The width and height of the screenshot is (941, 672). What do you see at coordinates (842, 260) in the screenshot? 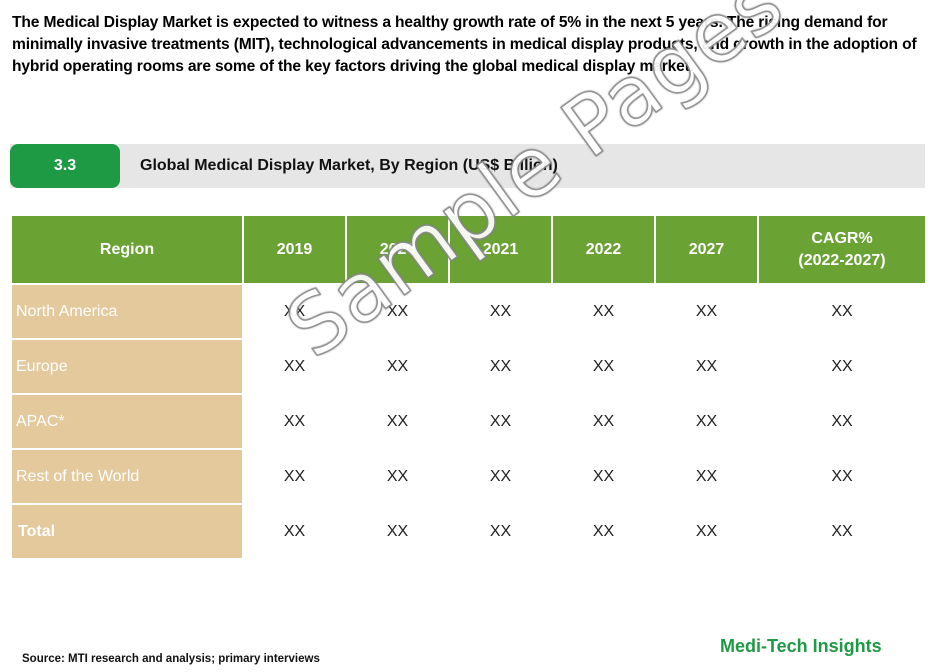
I see `header-cagr-period: (2022-2027)` at bounding box center [842, 260].